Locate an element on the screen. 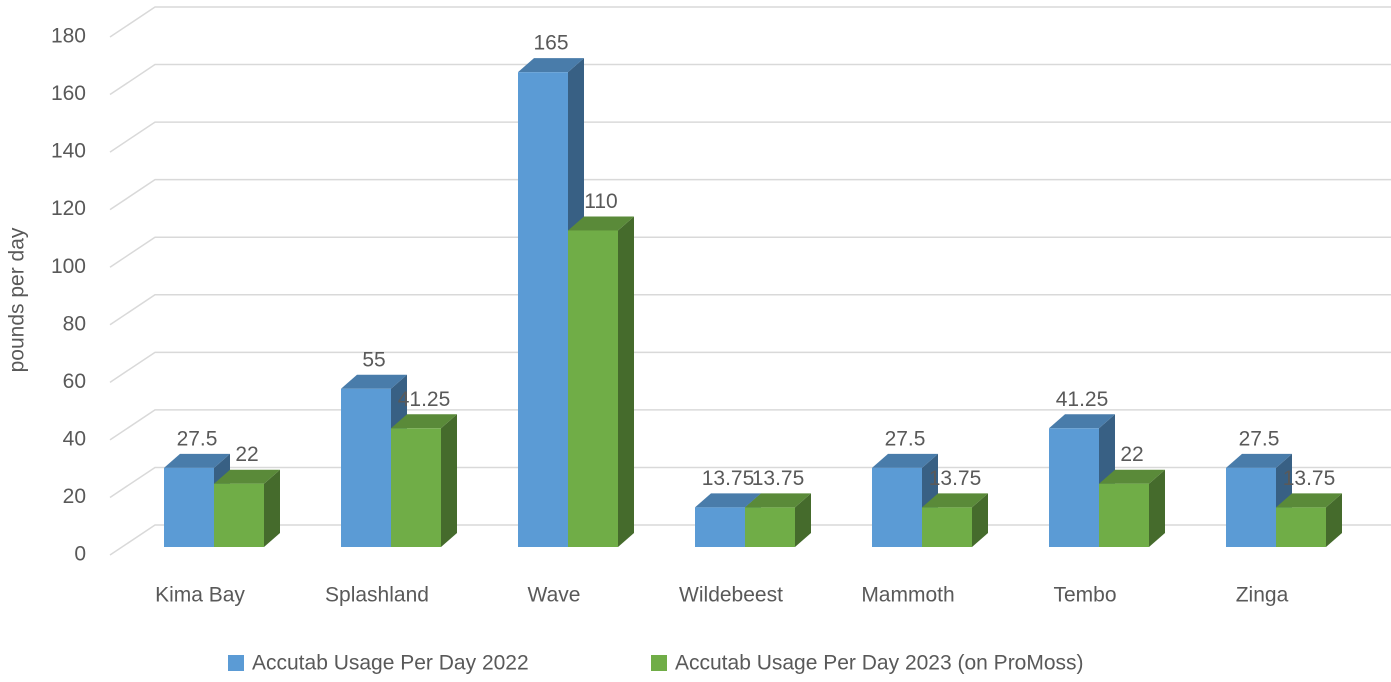 This screenshot has width=1391, height=682. x-tick-label: Zinga is located at coordinates (1262, 595).